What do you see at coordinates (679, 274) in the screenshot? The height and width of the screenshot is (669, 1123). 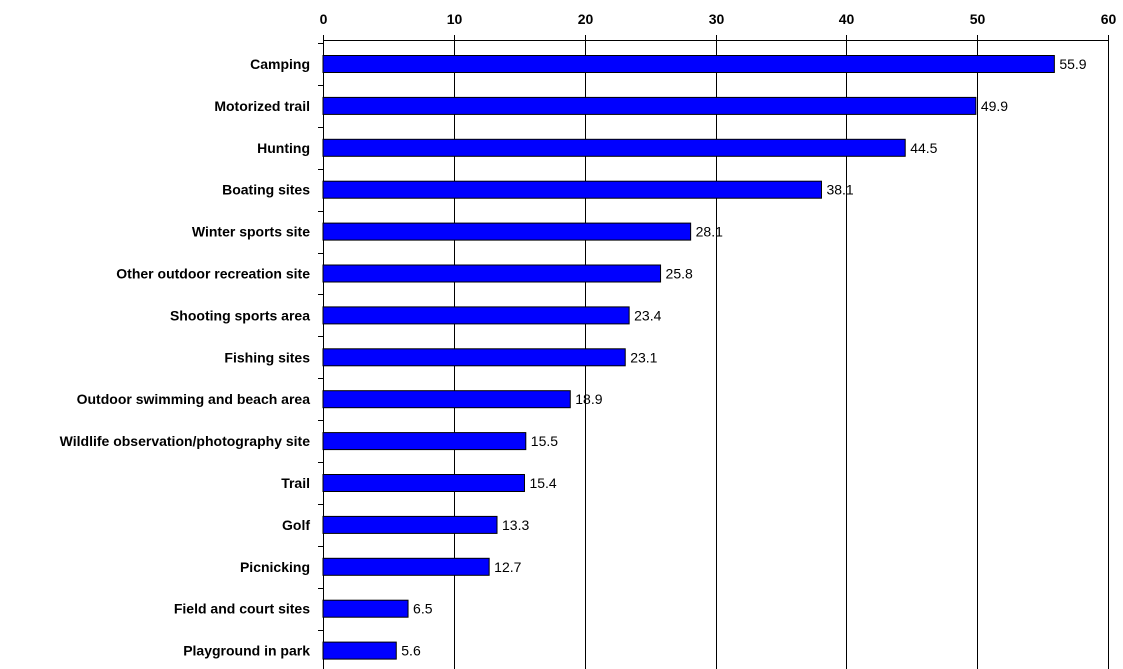 I see `data-label: 25.8` at bounding box center [679, 274].